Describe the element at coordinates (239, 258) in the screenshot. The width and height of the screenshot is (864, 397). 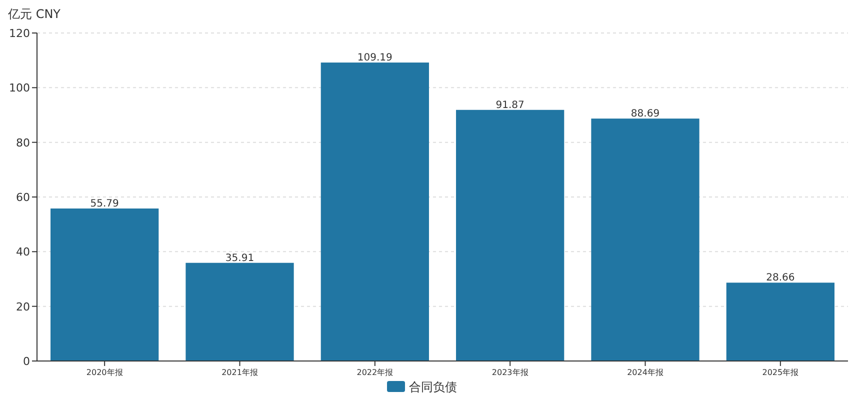
I see `data-label: 35.91` at that location.